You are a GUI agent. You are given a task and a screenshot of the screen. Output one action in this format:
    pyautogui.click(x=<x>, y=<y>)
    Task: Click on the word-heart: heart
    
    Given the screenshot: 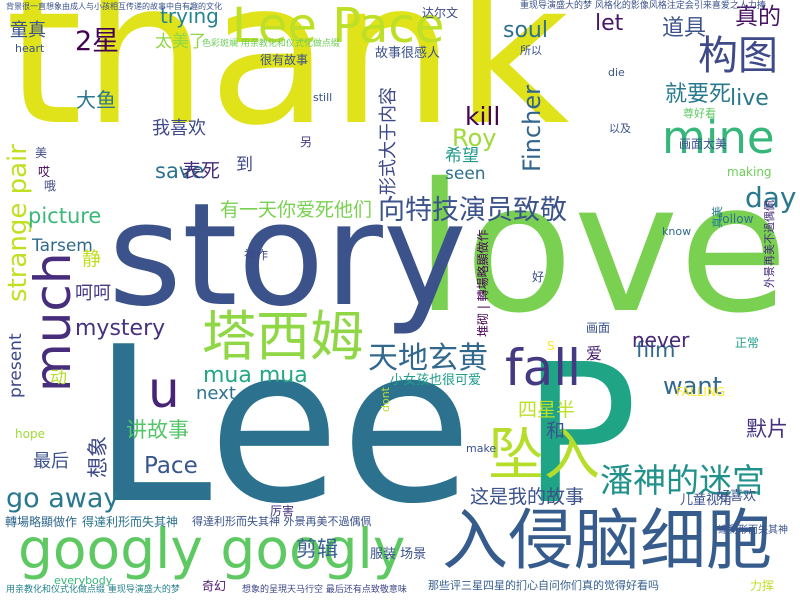 What is the action you would take?
    pyautogui.click(x=30, y=48)
    